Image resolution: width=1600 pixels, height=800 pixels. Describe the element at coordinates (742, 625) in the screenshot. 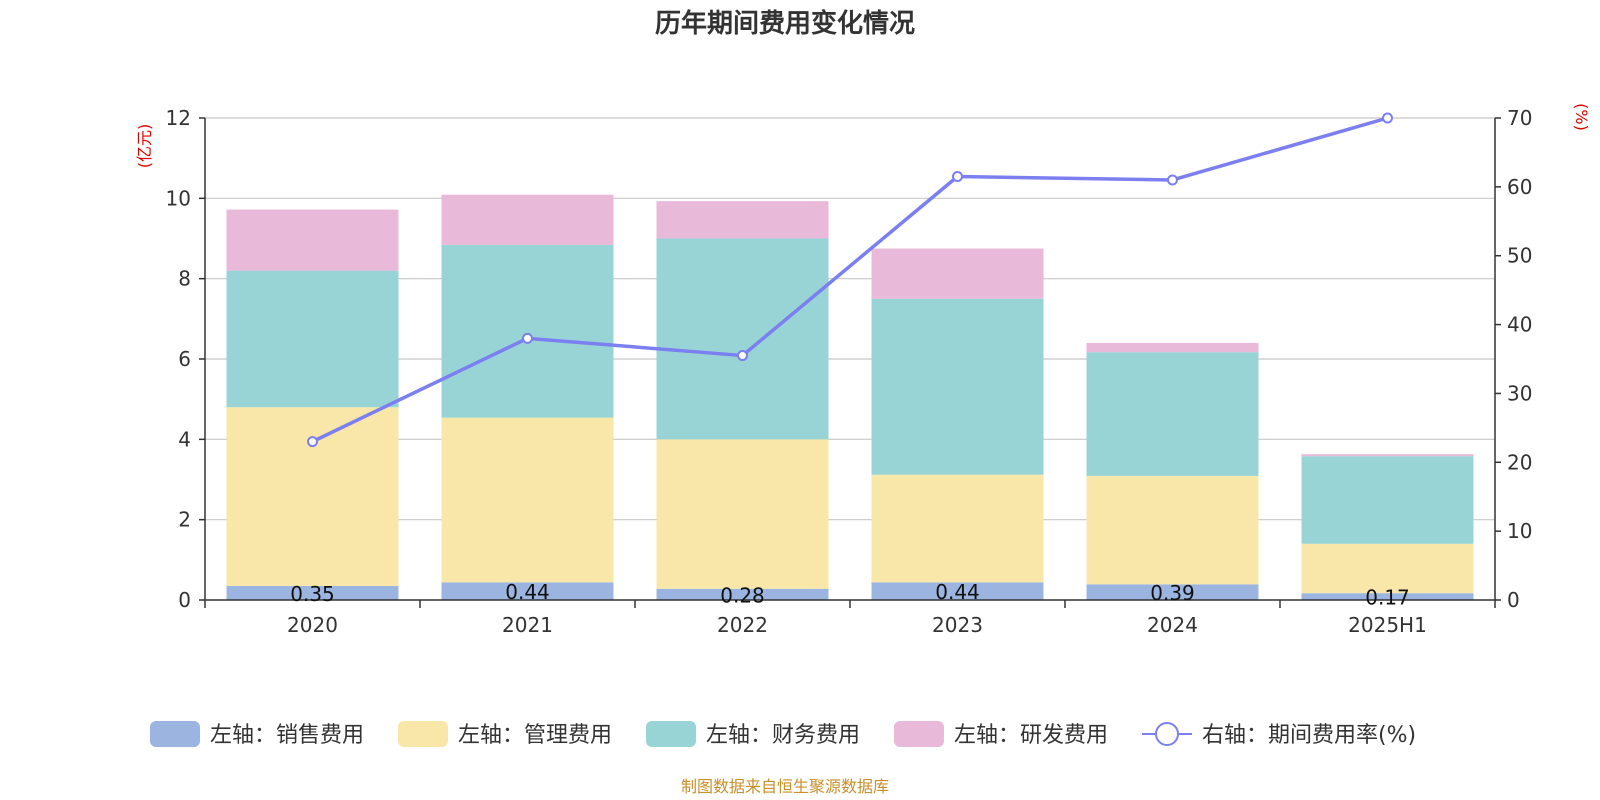

I see `x-tick-label: 2022` at that location.